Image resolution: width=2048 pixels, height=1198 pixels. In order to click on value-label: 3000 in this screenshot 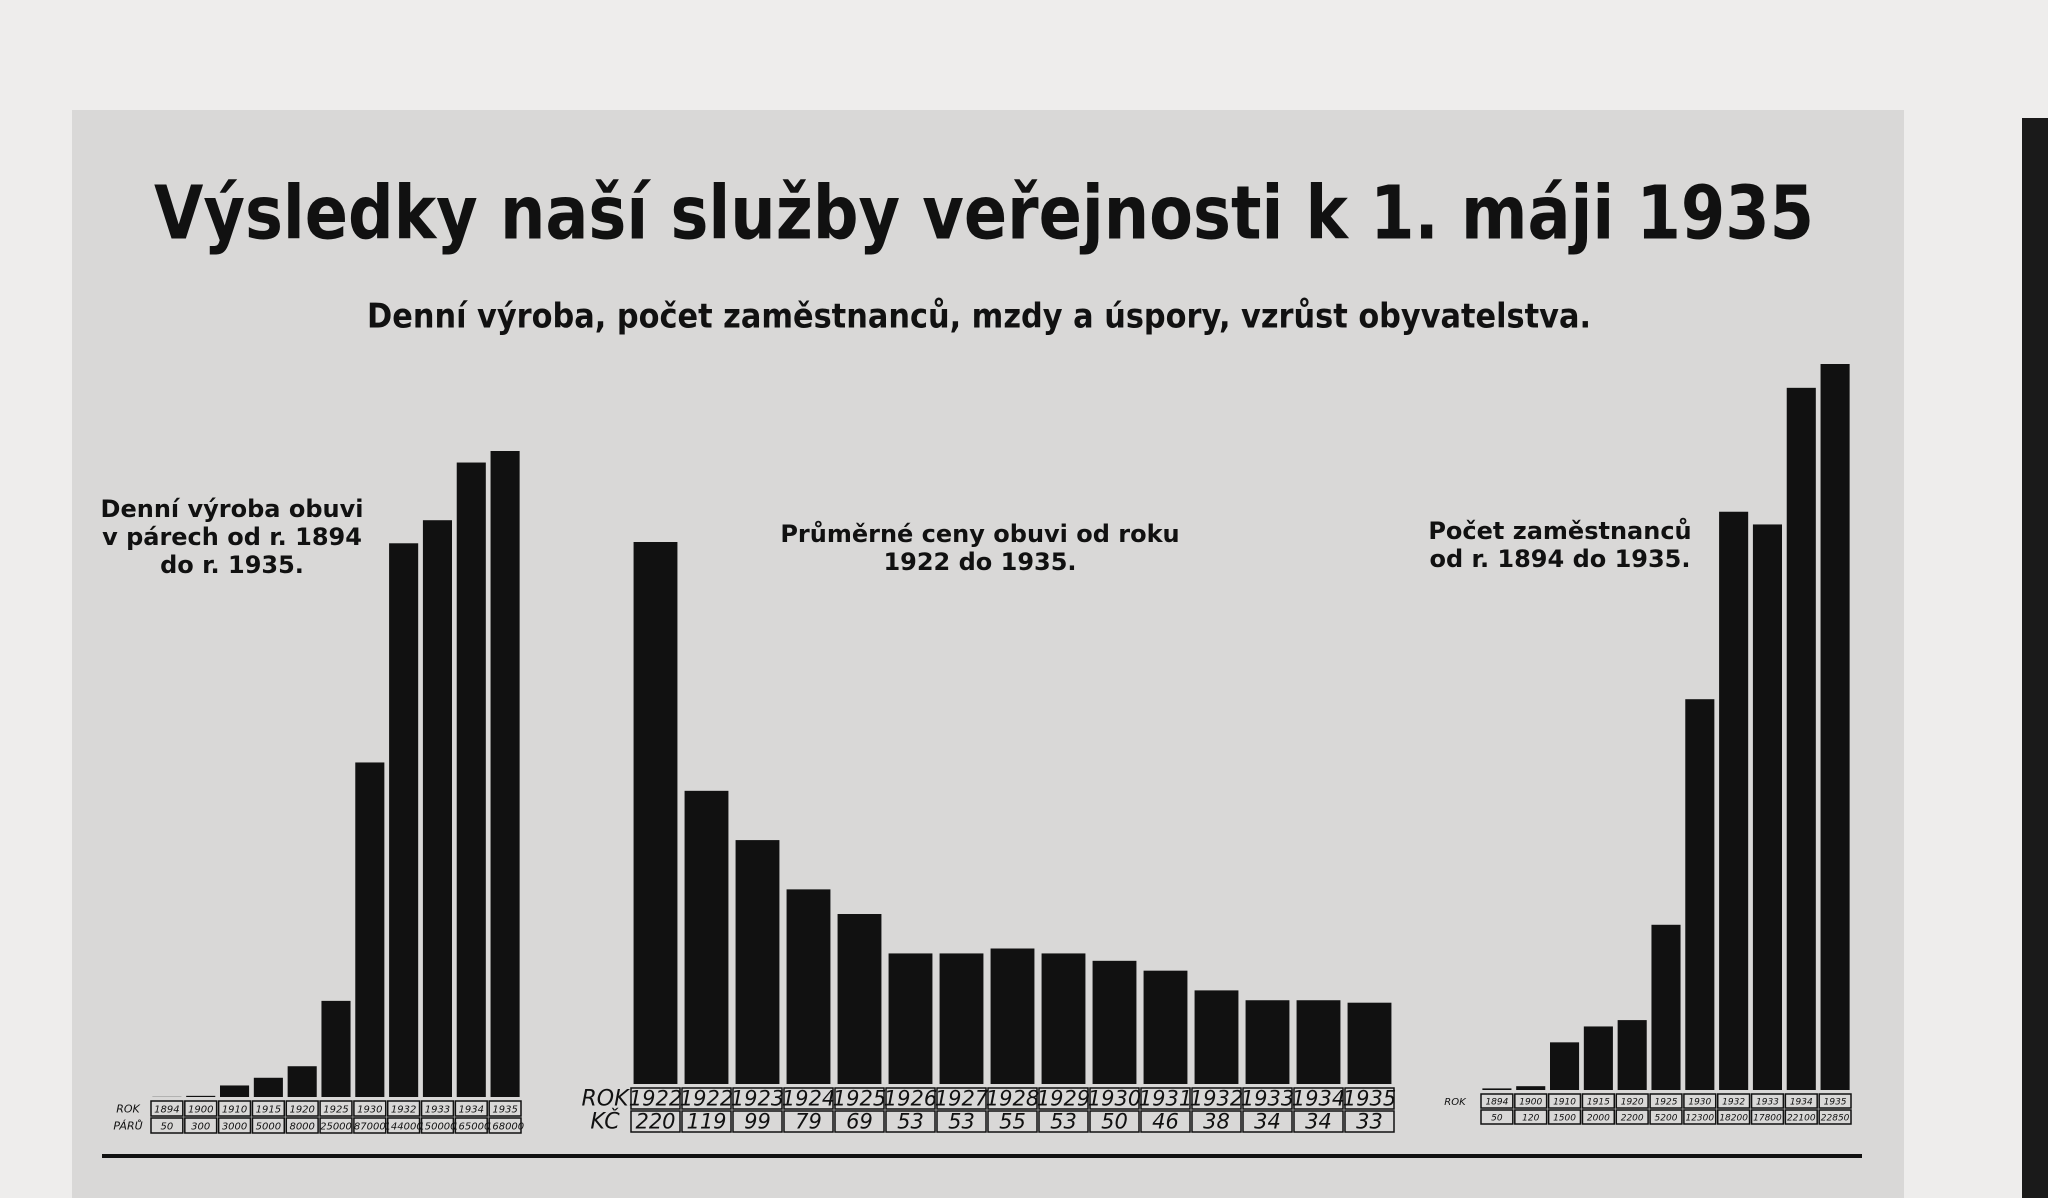, I will do `click(234, 1127)`.